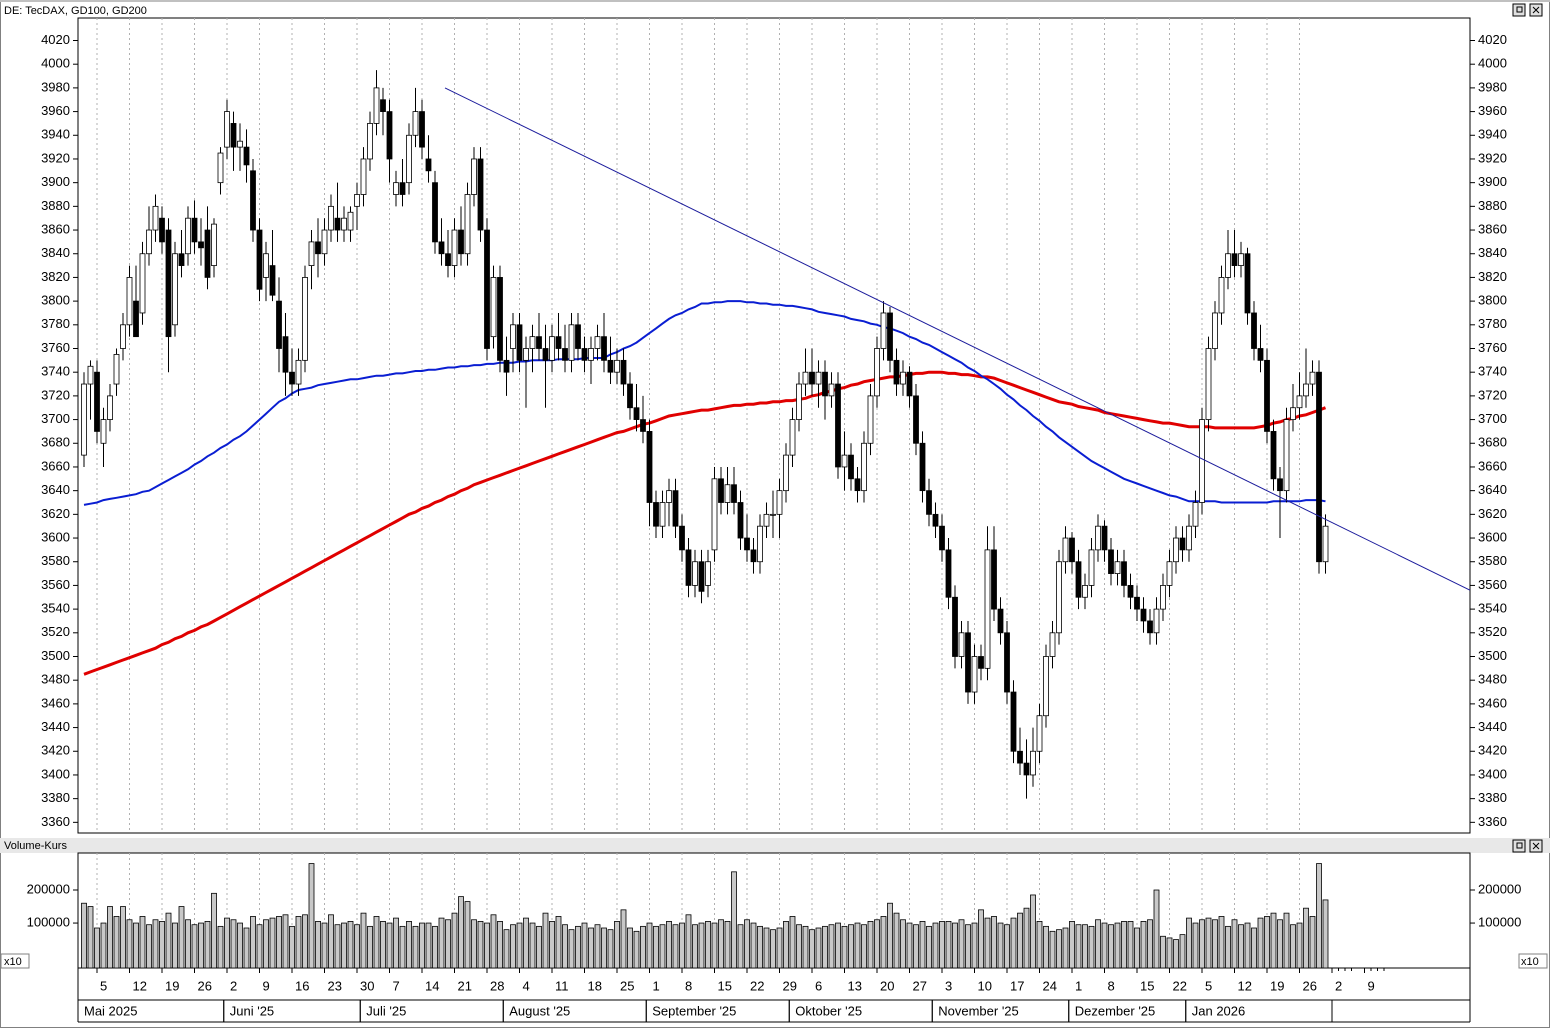 The height and width of the screenshot is (1028, 1550). Describe the element at coordinates (775, 845) in the screenshot. I see `volume-header` at that location.